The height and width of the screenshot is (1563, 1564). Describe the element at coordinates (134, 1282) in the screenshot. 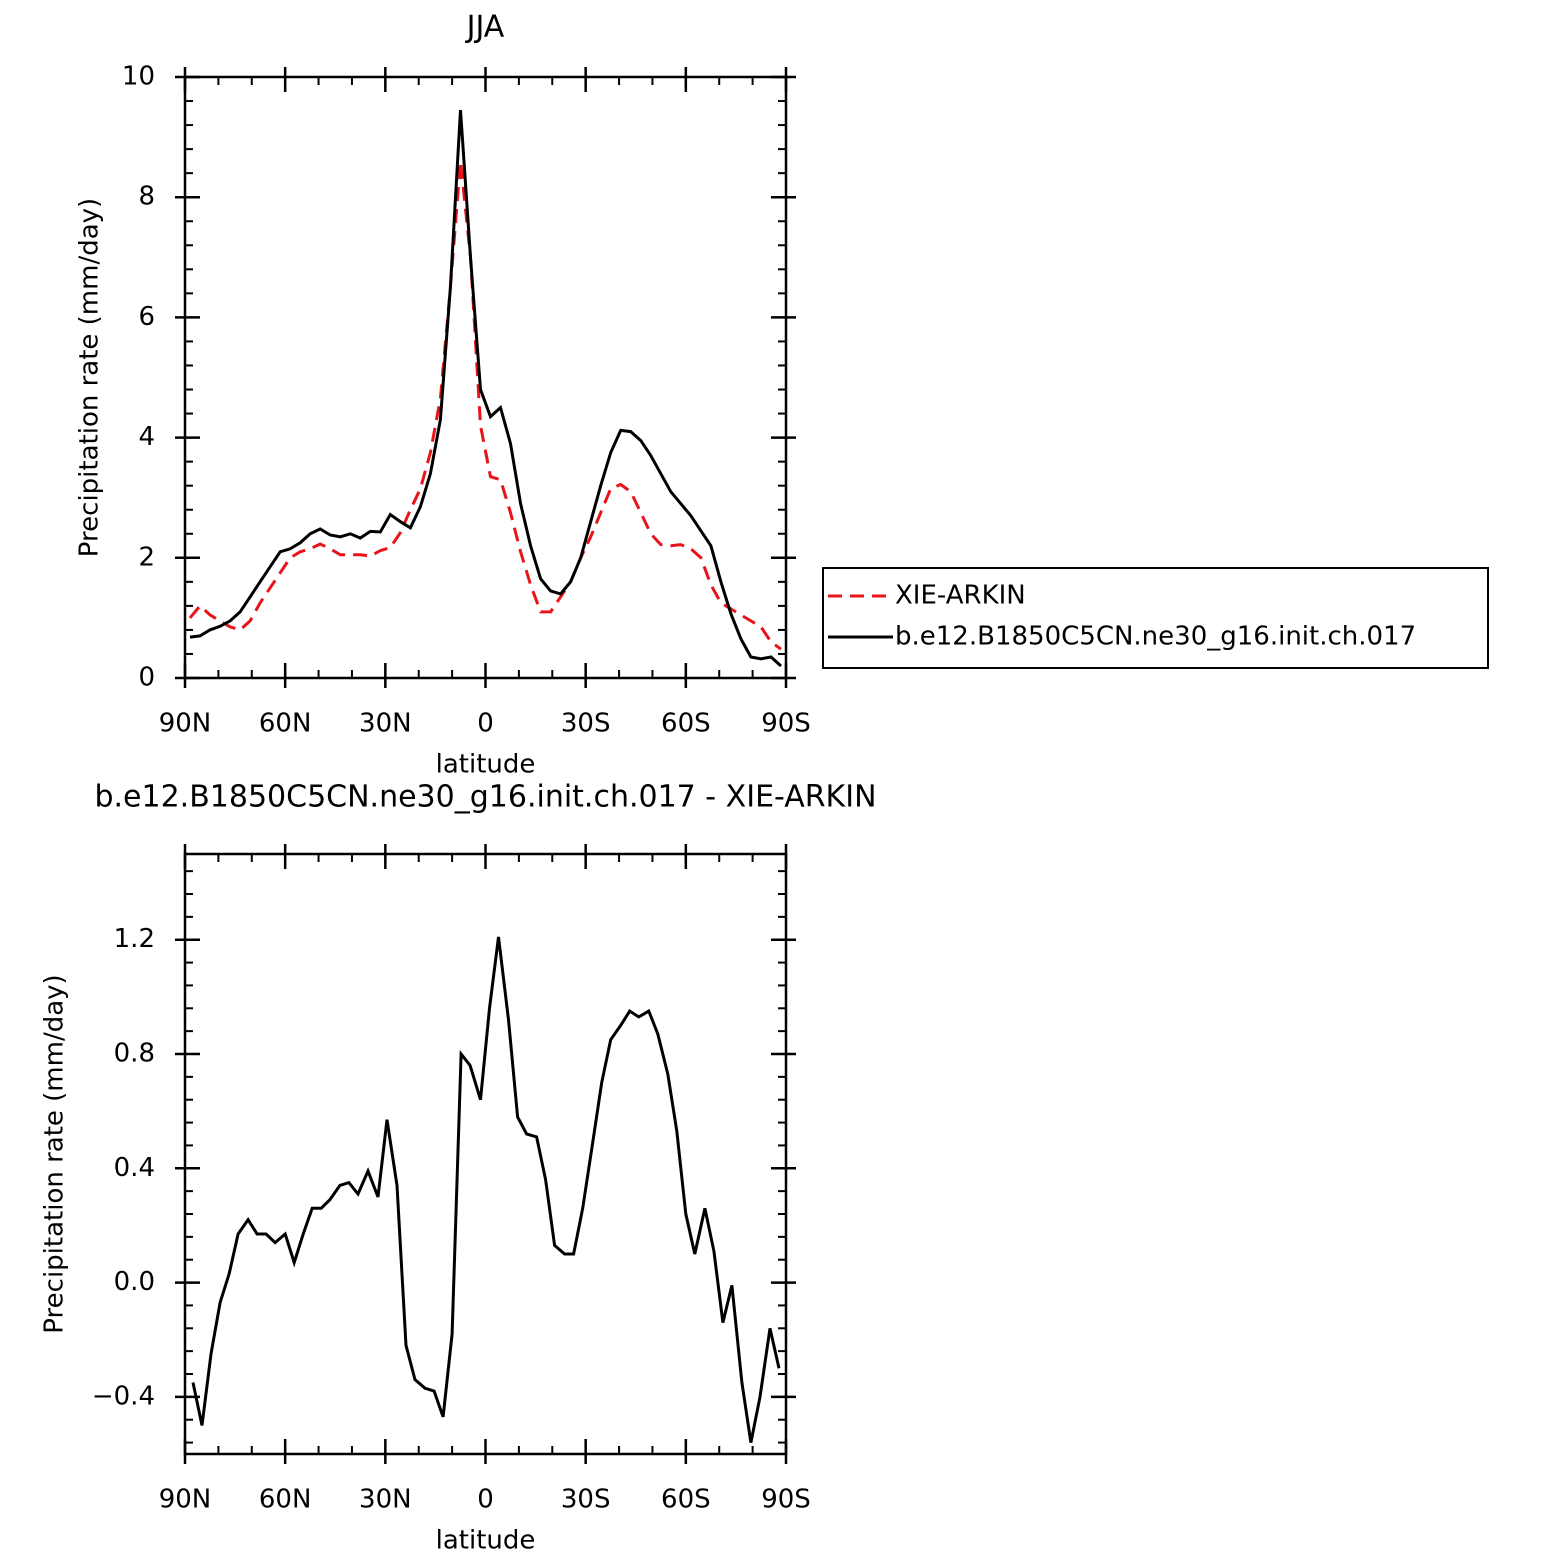

I see `y-tick-label: 0.0` at that location.